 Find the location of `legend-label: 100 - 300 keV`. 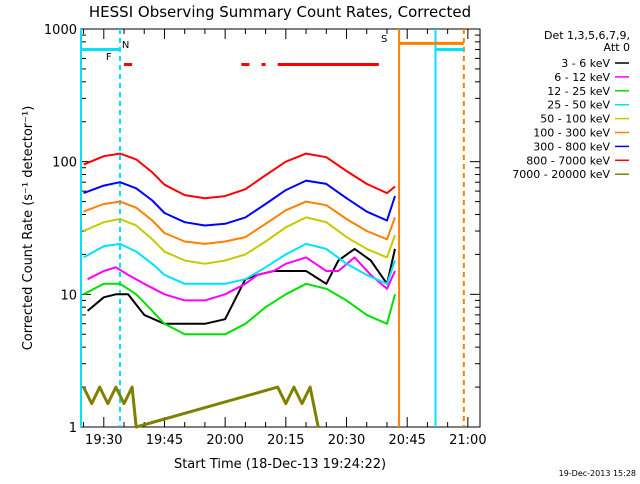

legend-label: 100 - 300 keV is located at coordinates (571, 133).